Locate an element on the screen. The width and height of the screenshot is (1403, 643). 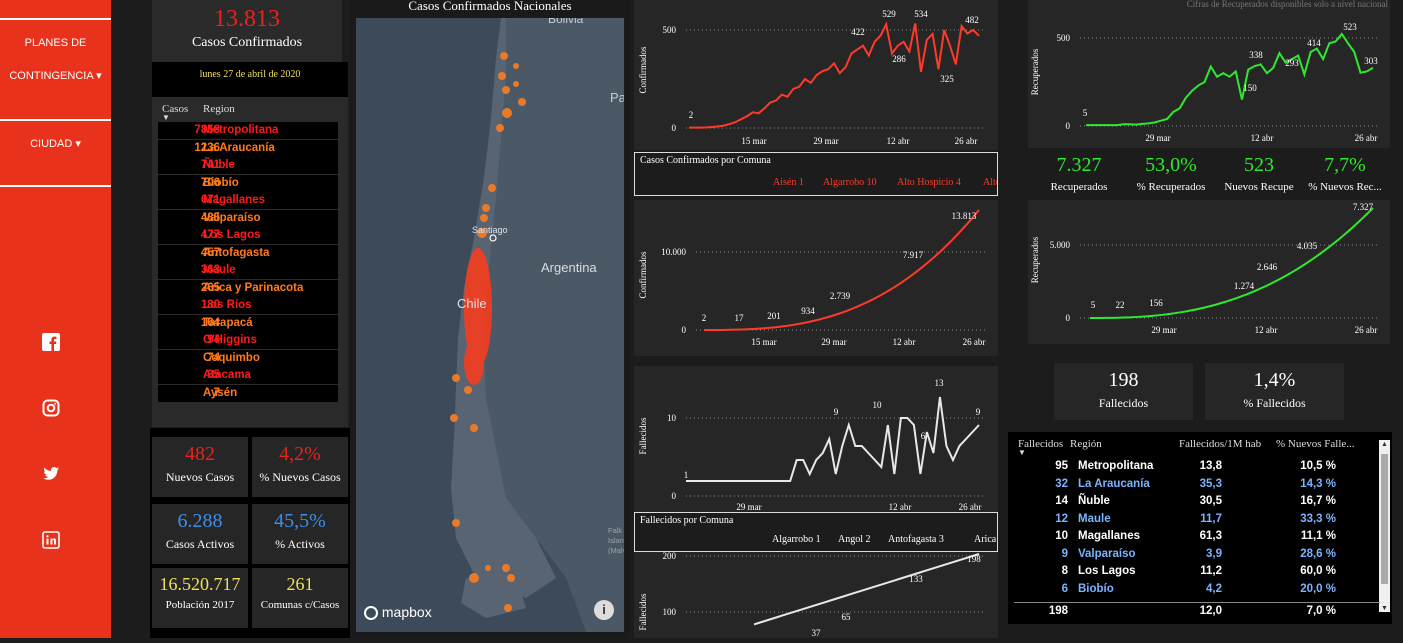
data-label: 201 is located at coordinates (774, 316).